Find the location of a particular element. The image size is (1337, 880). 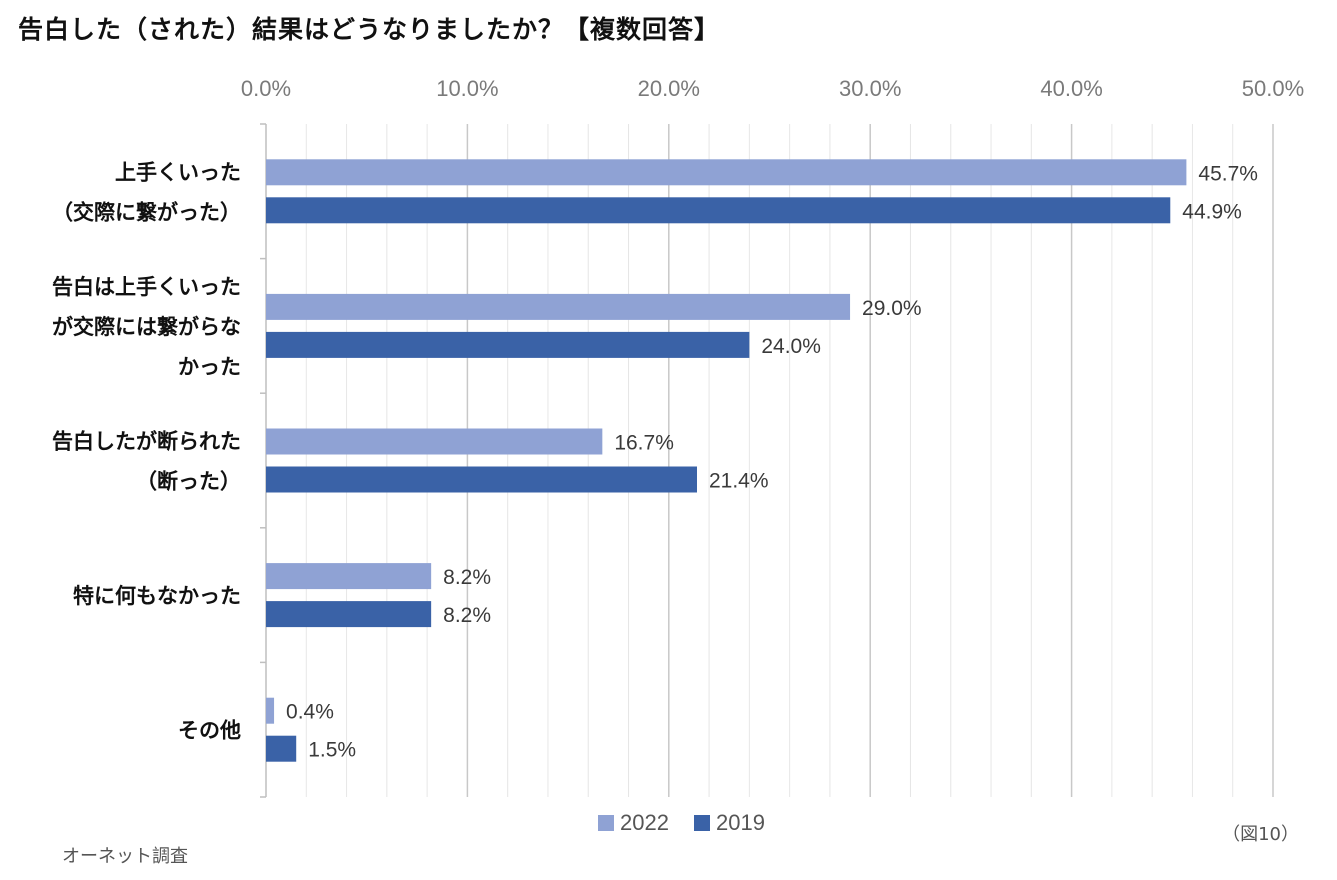

x-tick-label: 0.0% is located at coordinates (266, 88).